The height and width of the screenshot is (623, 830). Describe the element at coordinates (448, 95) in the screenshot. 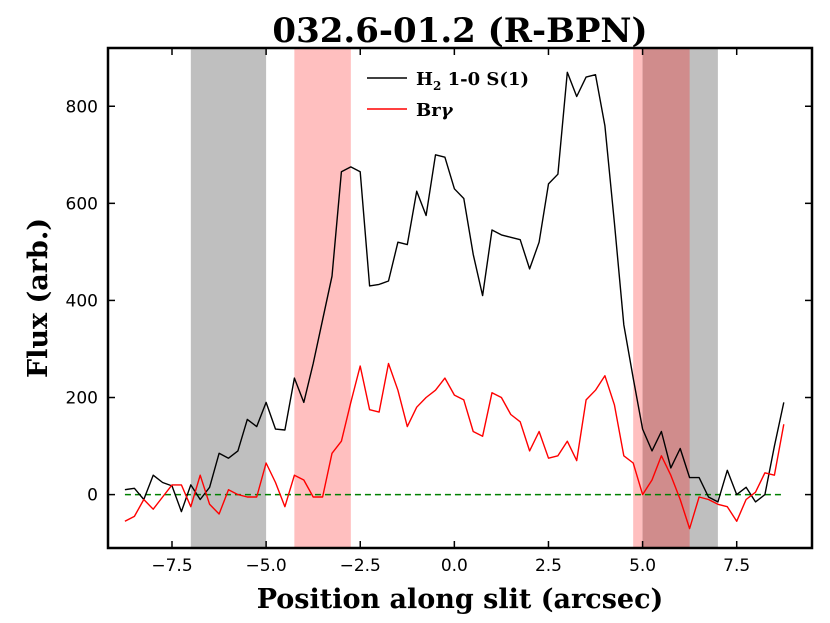

I see `legend: H2 1-0 S(1) Brγ` at that location.